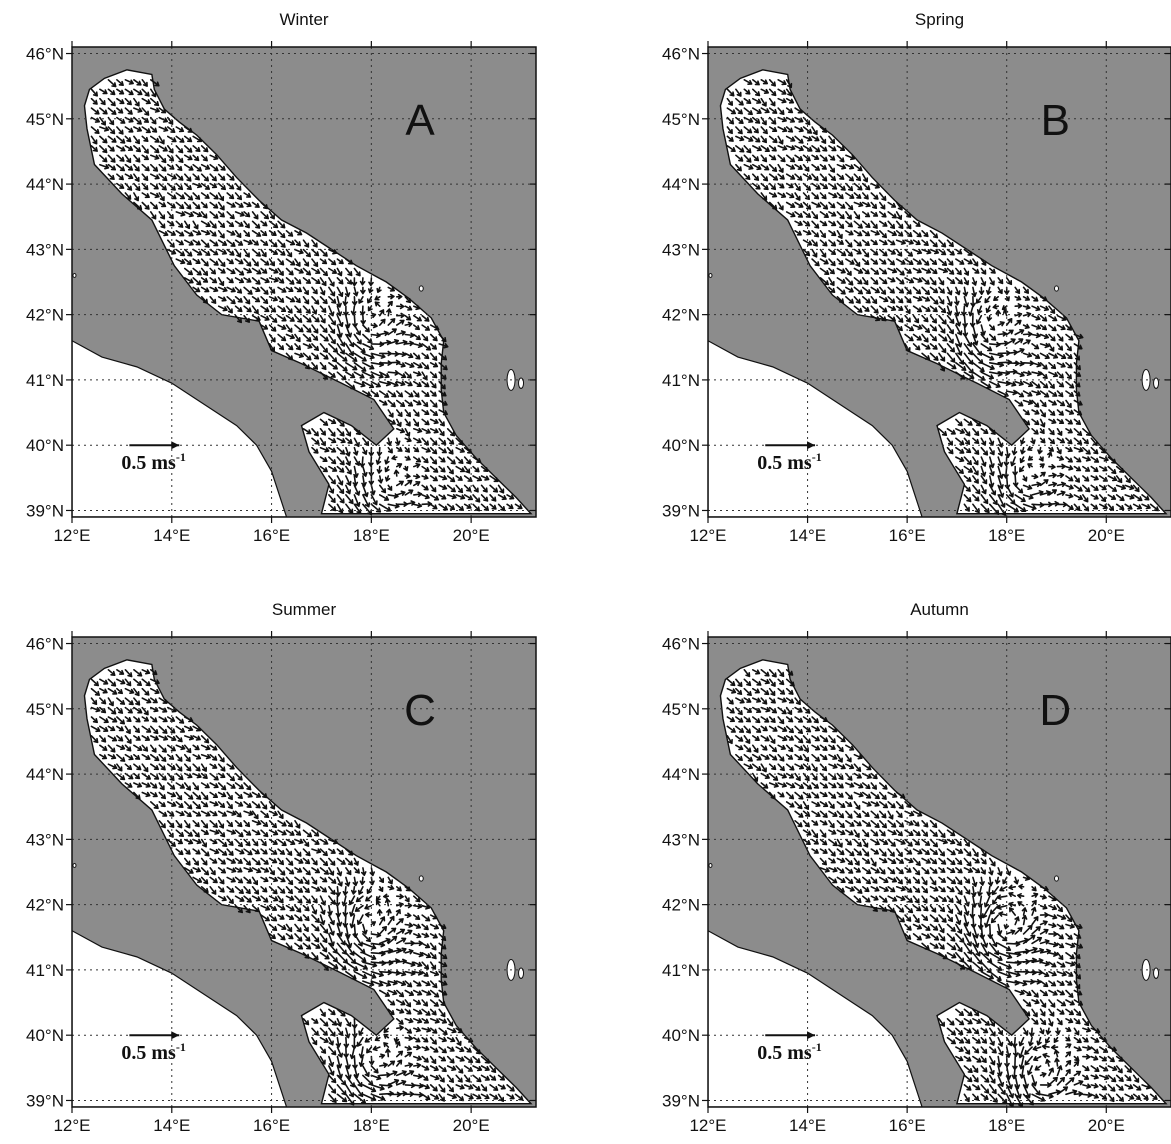 The width and height of the screenshot is (1171, 1144). I want to click on panel-title: Winter, so click(303, 19).